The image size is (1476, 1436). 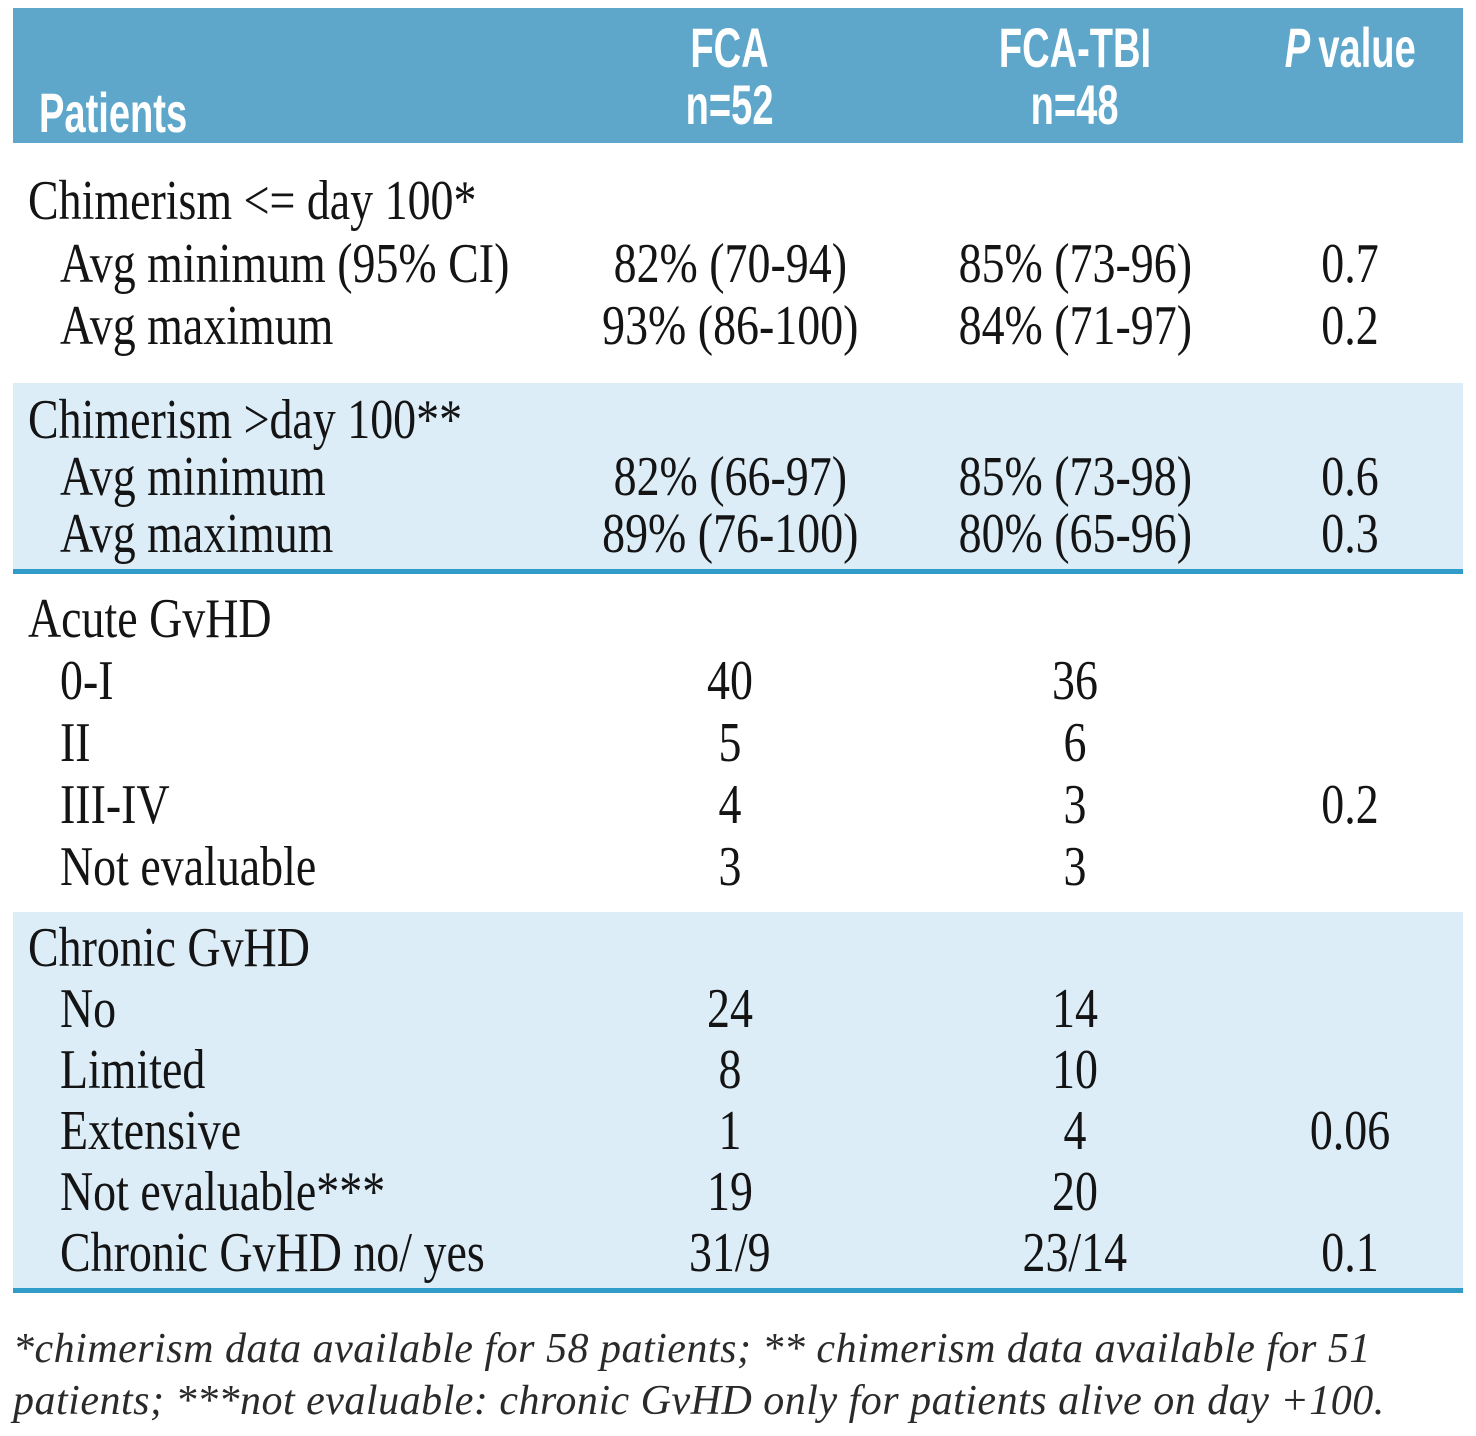 I want to click on fca-value: 40, so click(x=730, y=681).